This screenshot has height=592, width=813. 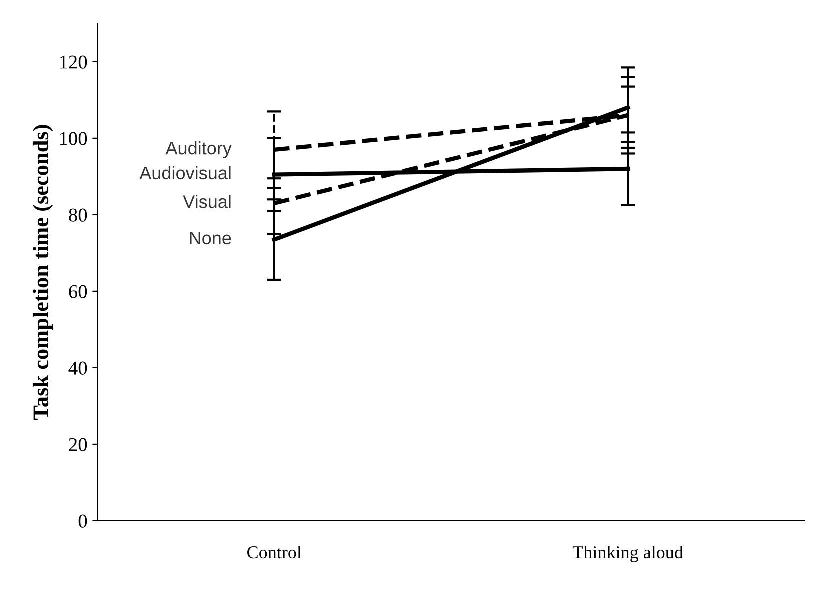 What do you see at coordinates (43, 272) in the screenshot?
I see `y-axis-title: Task completion time (seconds)` at bounding box center [43, 272].